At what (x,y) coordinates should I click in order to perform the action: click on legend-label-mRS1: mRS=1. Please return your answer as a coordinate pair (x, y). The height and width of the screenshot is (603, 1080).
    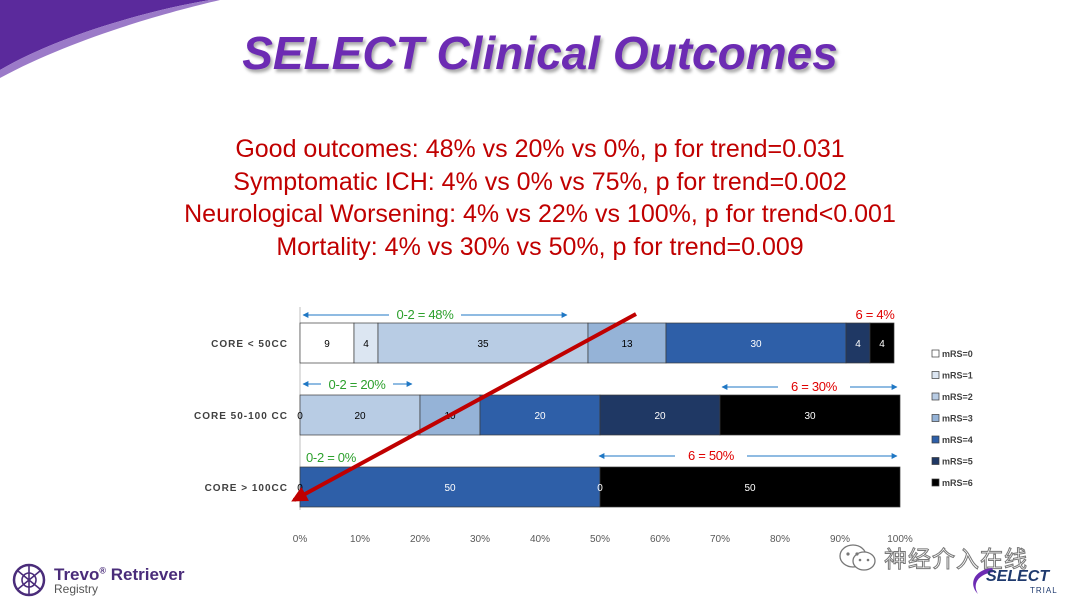
    Looking at the image, I should click on (957, 376).